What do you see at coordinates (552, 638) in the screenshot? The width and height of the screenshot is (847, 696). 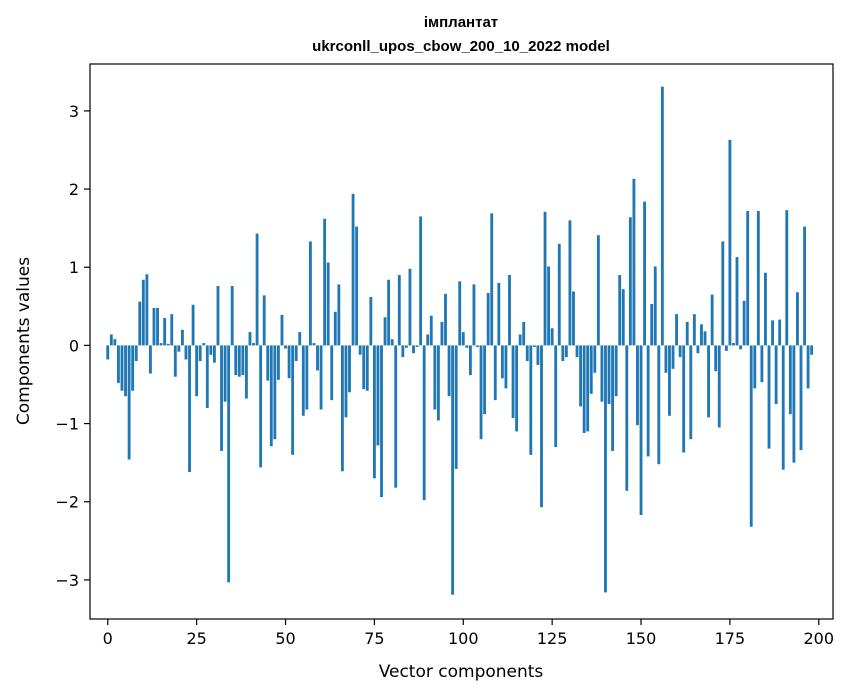 I see `x-tick-label: 125` at bounding box center [552, 638].